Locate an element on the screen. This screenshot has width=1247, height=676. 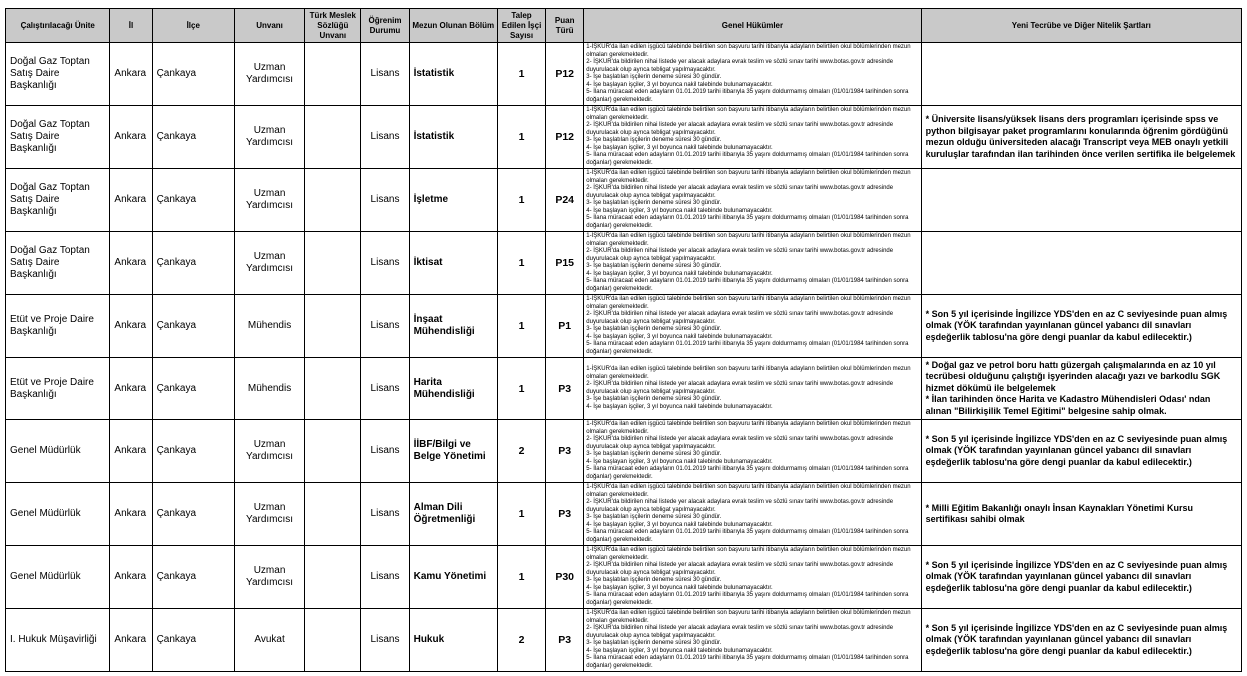
cell-department: İstatistik is located at coordinates (453, 74).